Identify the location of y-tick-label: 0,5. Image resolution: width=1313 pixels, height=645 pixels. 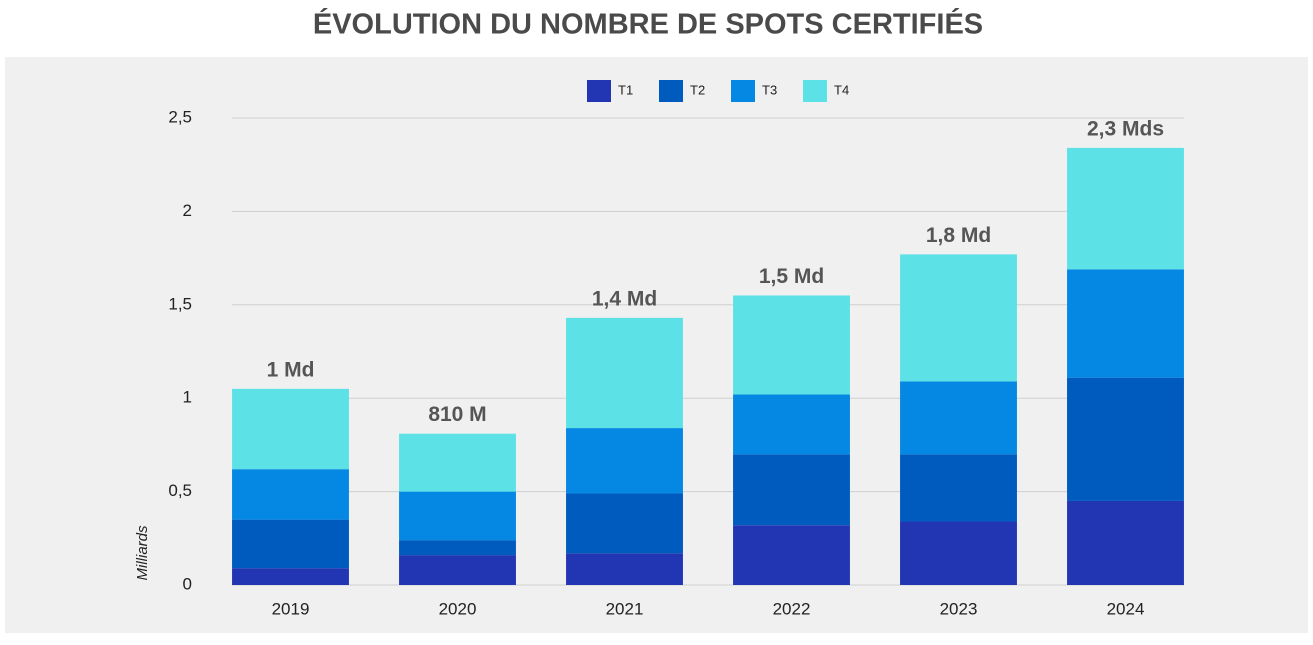
(180, 490).